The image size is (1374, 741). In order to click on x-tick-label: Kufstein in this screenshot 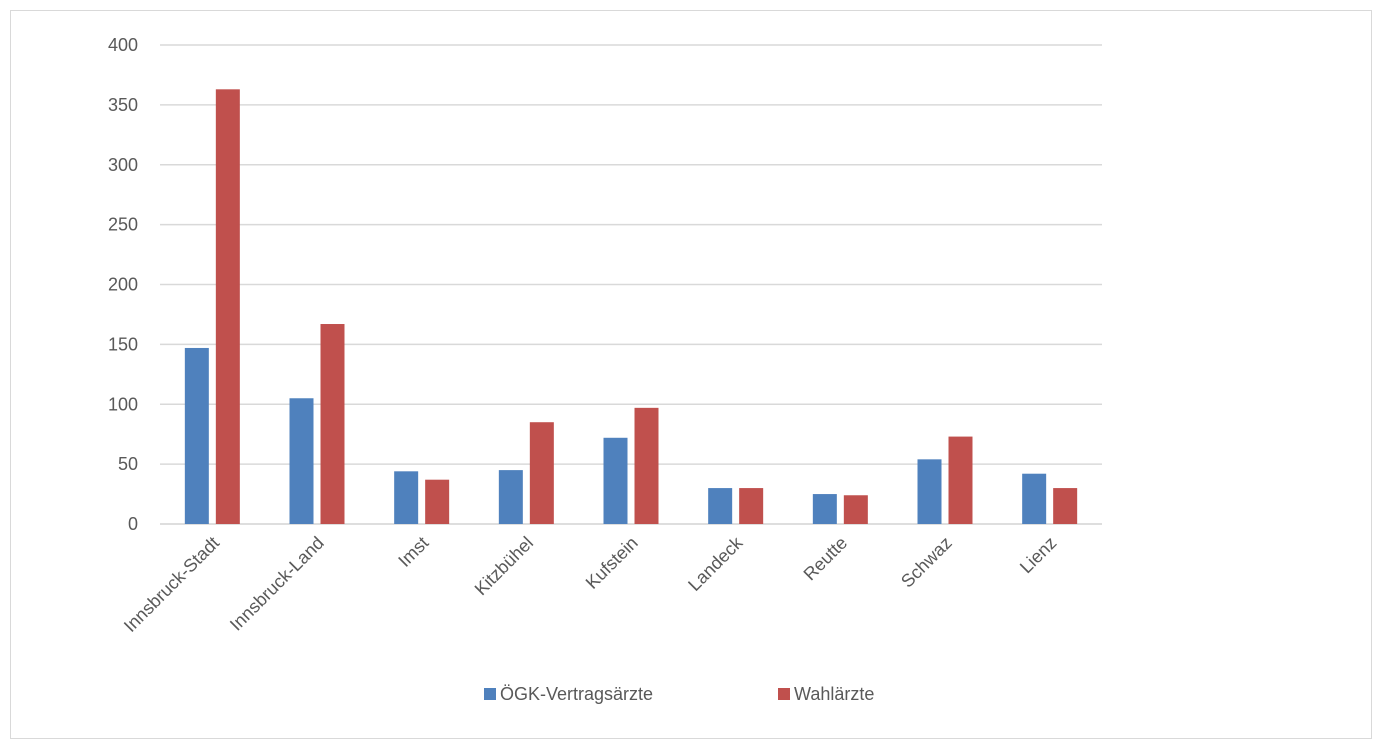, I will do `click(612, 563)`.